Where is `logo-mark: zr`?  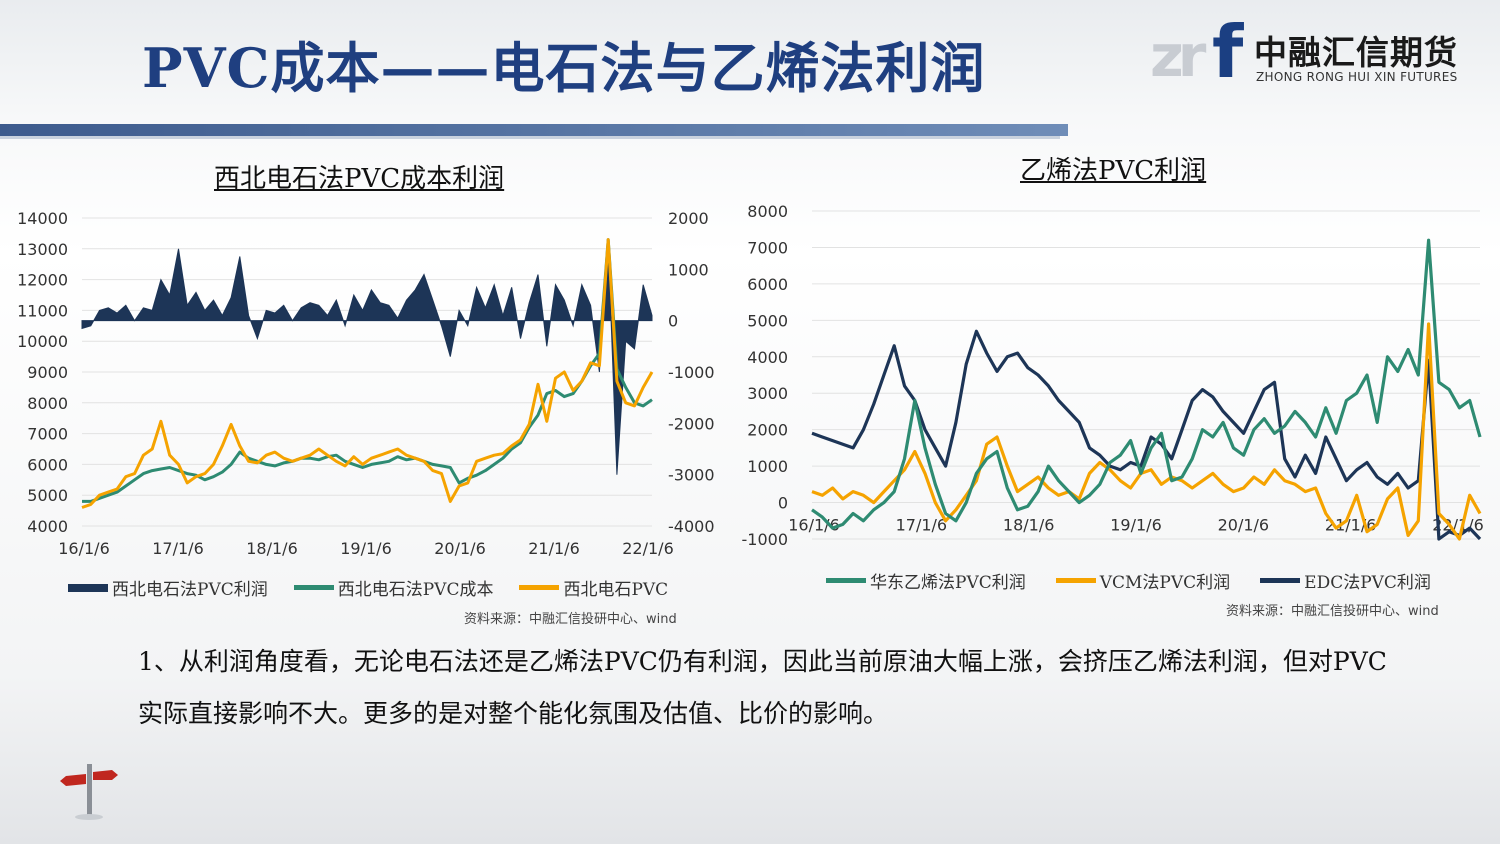 logo-mark: zr is located at coordinates (1178, 56).